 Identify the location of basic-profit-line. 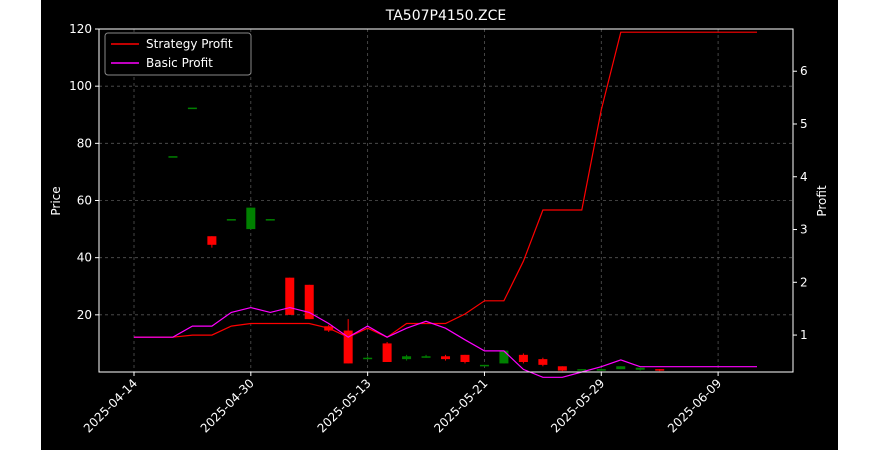
(445, 342).